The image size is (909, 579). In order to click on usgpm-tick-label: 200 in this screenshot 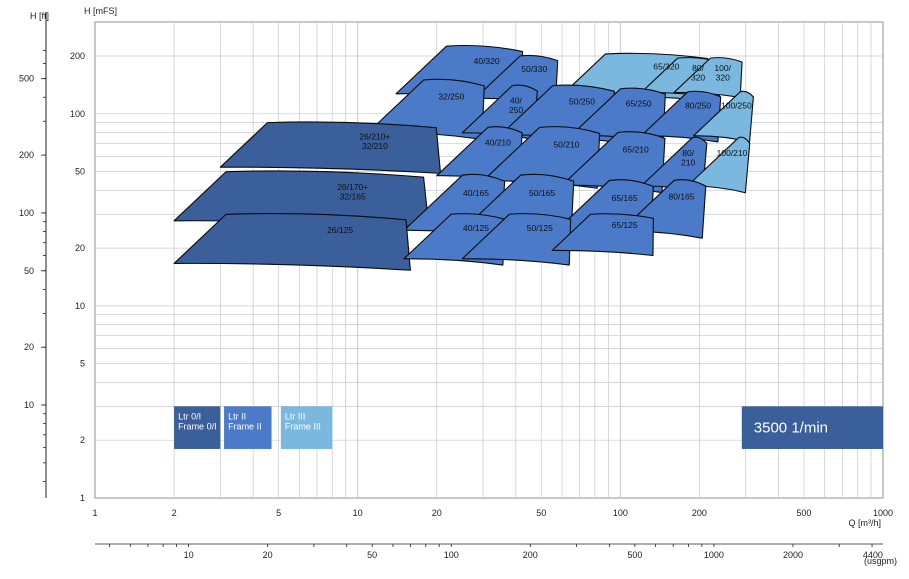, I will do `click(530, 555)`.